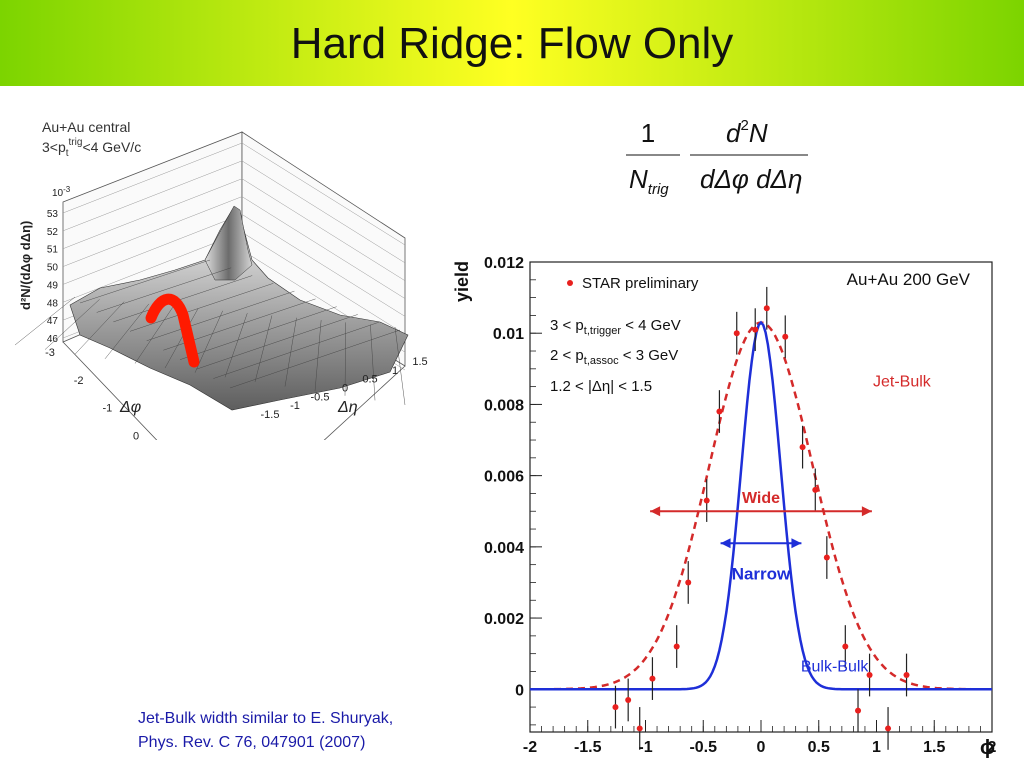 The width and height of the screenshot is (1024, 768). I want to click on y-tick-label: 0.01, so click(508, 334).